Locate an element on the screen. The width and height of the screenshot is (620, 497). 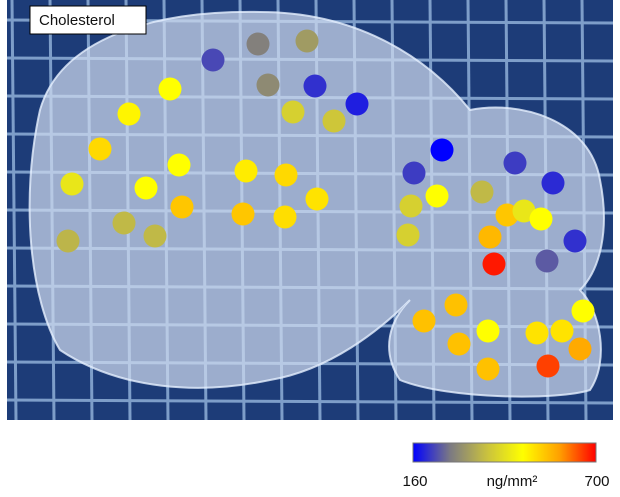
photo-grid is located at coordinates (310, 401).